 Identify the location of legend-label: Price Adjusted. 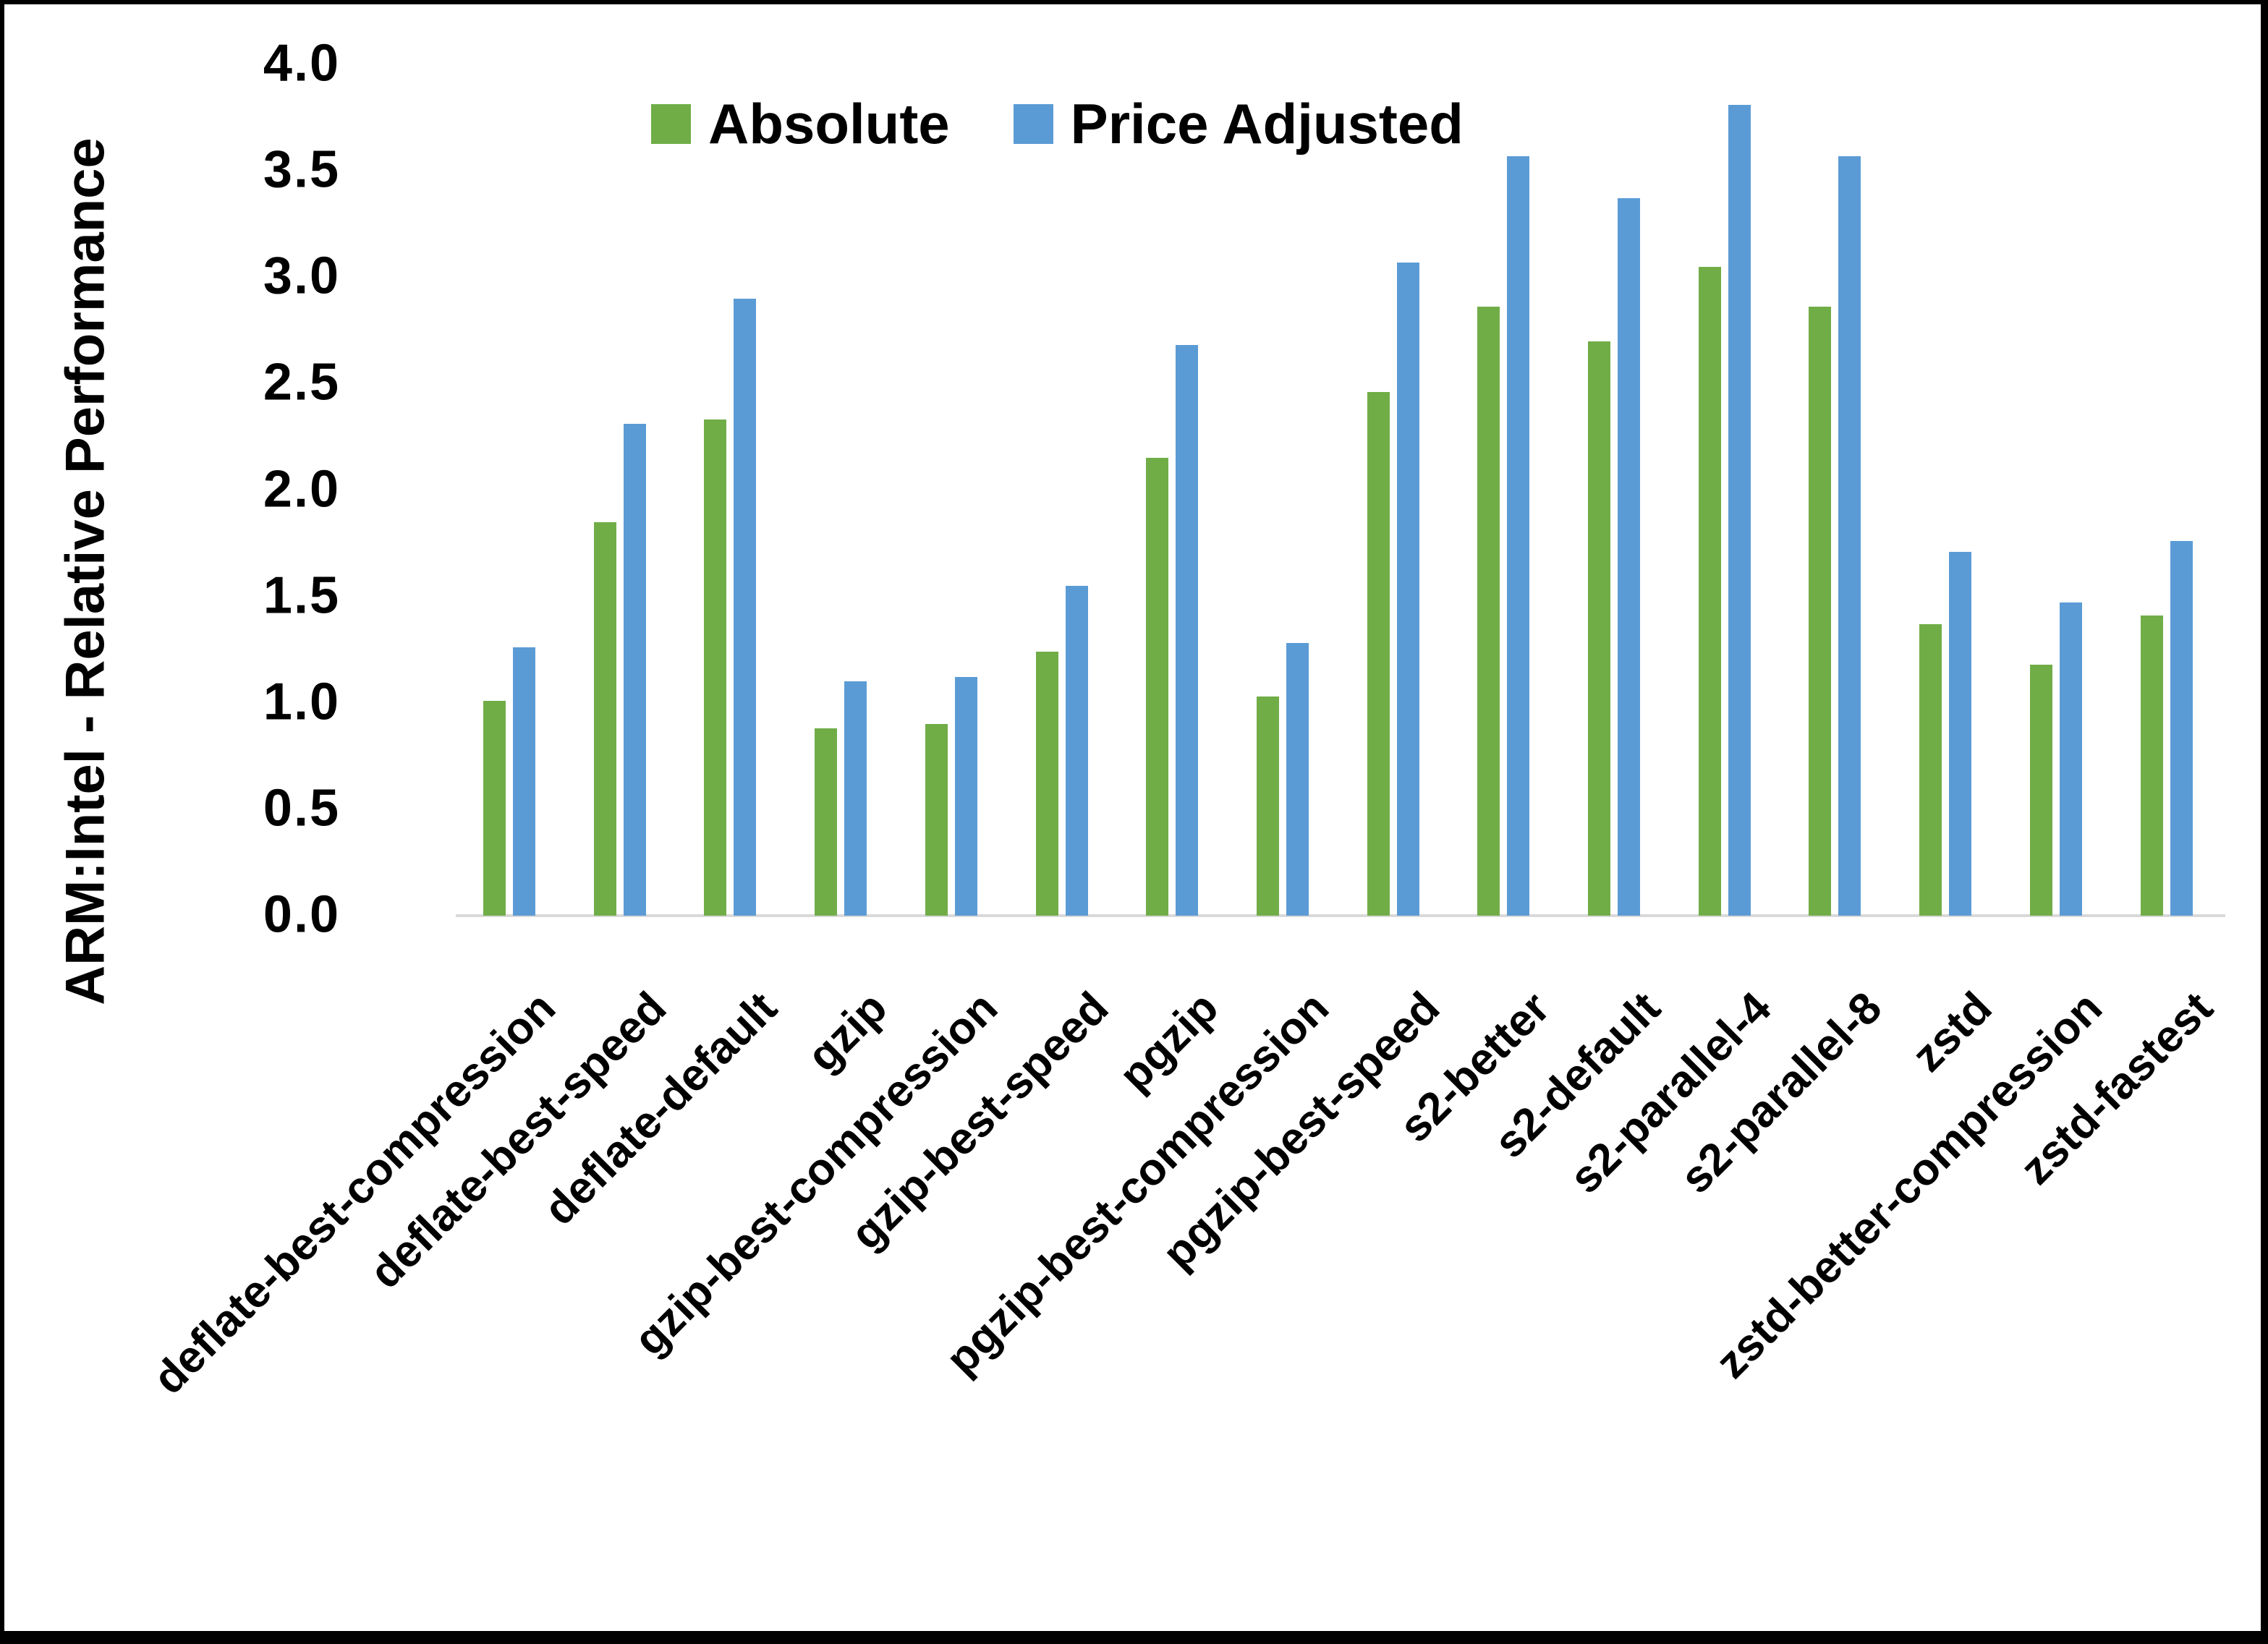
(1267, 124).